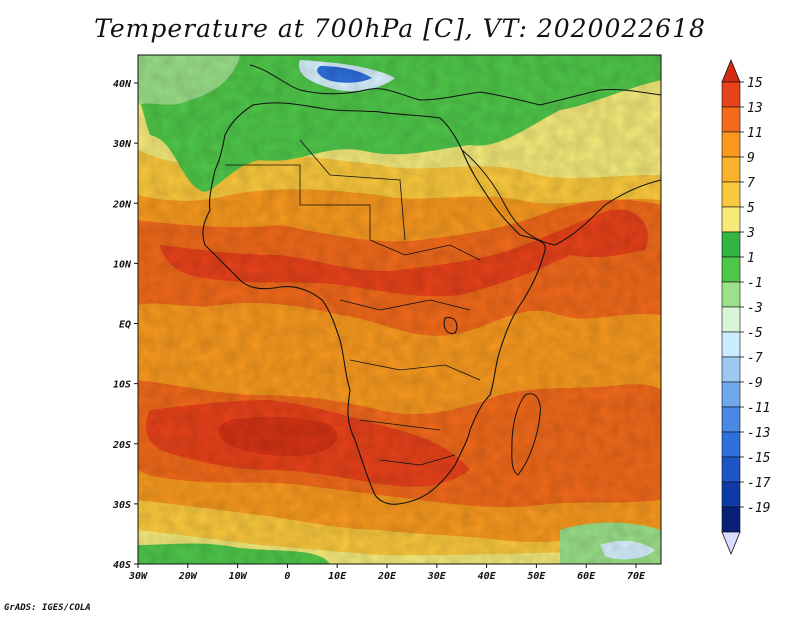  Describe the element at coordinates (47, 608) in the screenshot. I see `software-credit: GrADS: IGES/COLA` at that location.